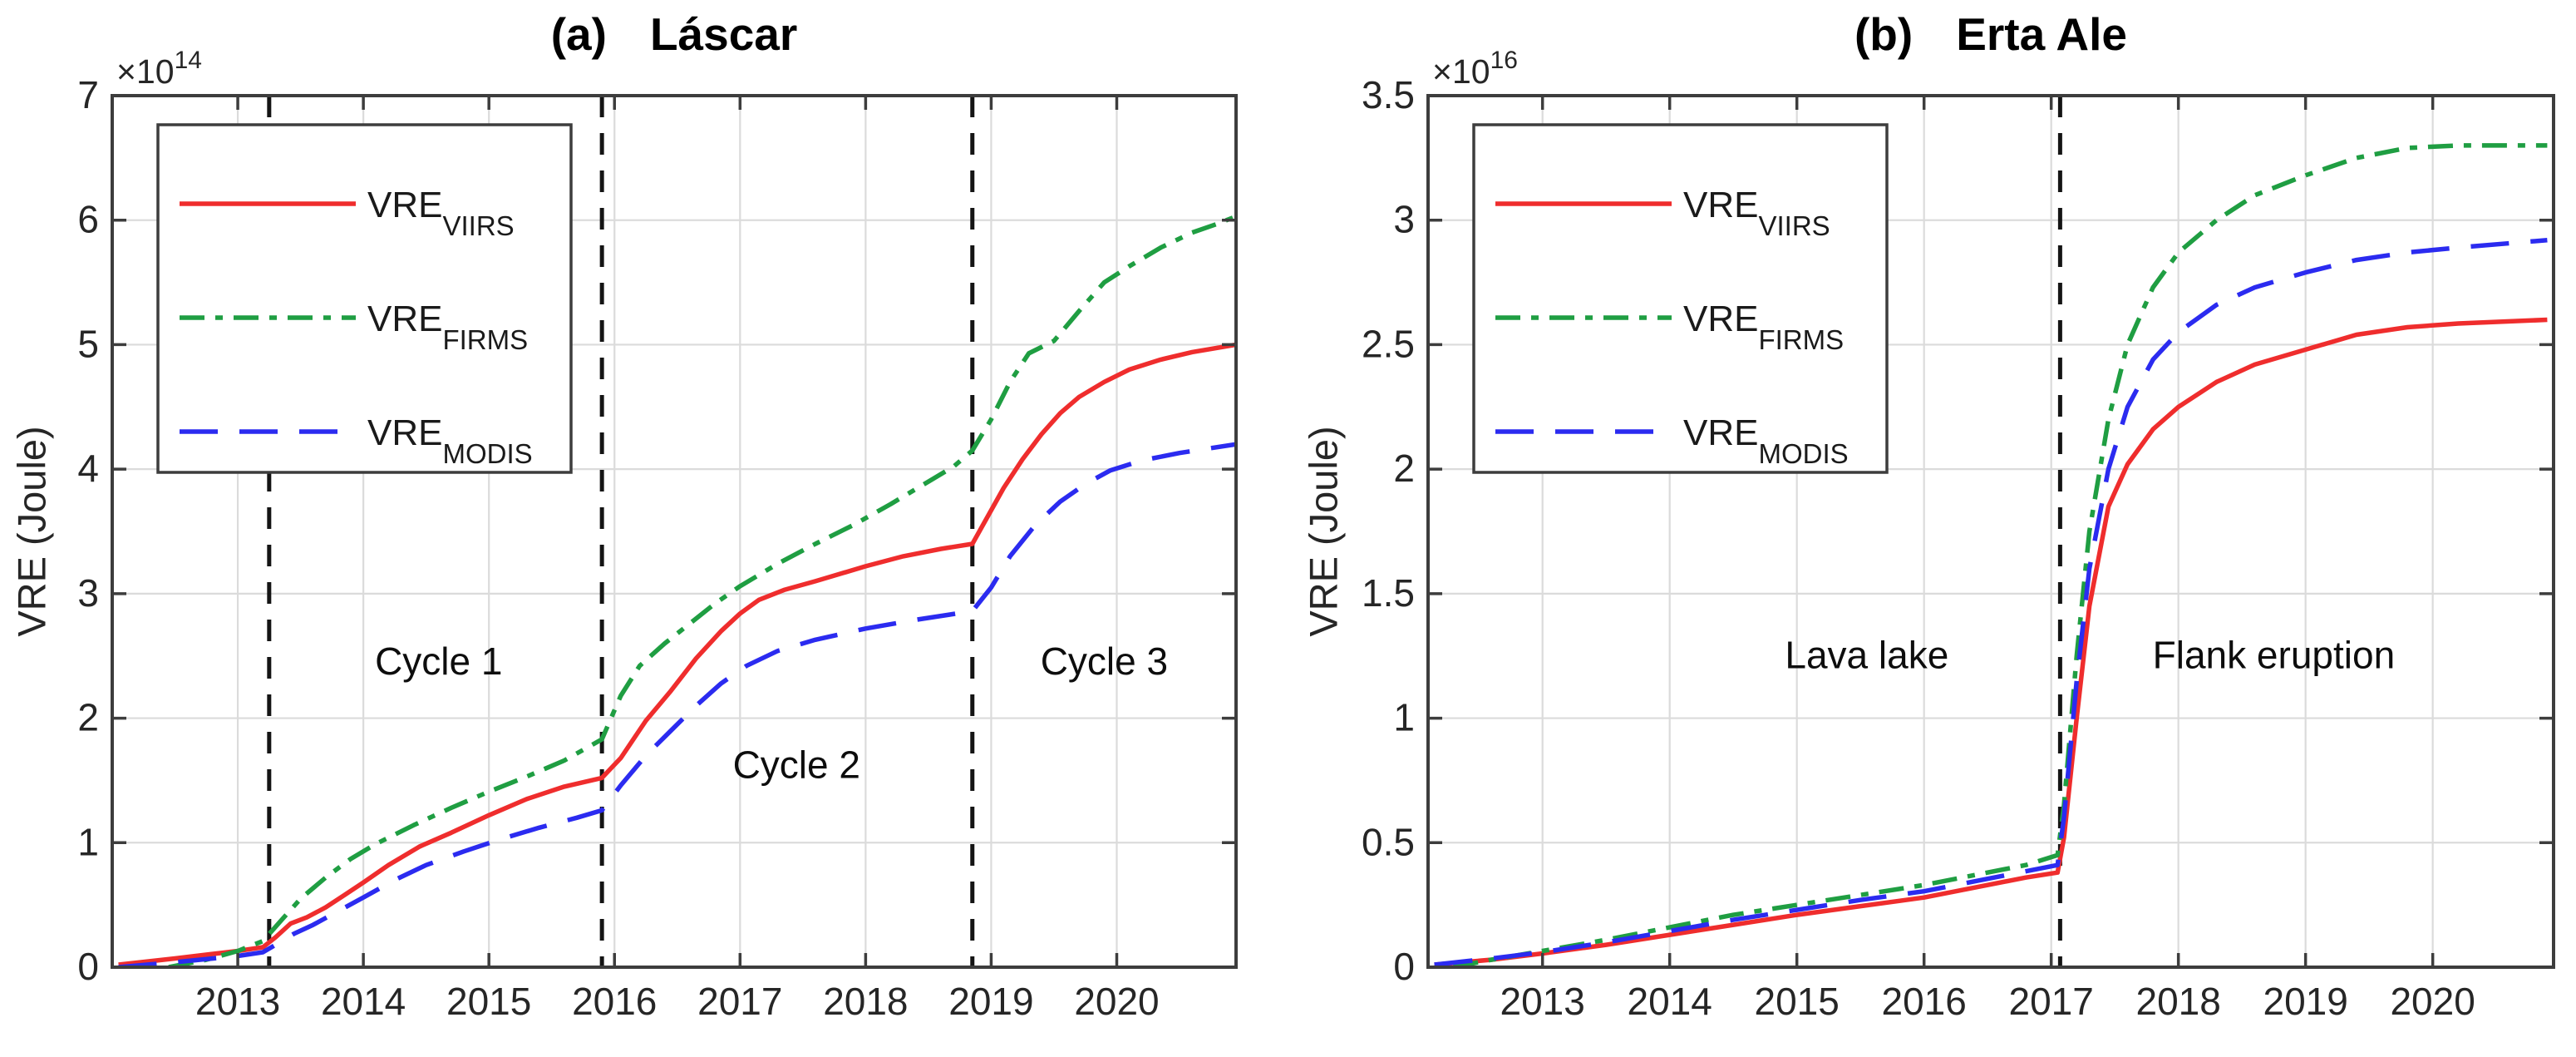 The height and width of the screenshot is (1057, 2576). What do you see at coordinates (2274, 655) in the screenshot?
I see `annotation-flank-eruption: Flank eruption` at bounding box center [2274, 655].